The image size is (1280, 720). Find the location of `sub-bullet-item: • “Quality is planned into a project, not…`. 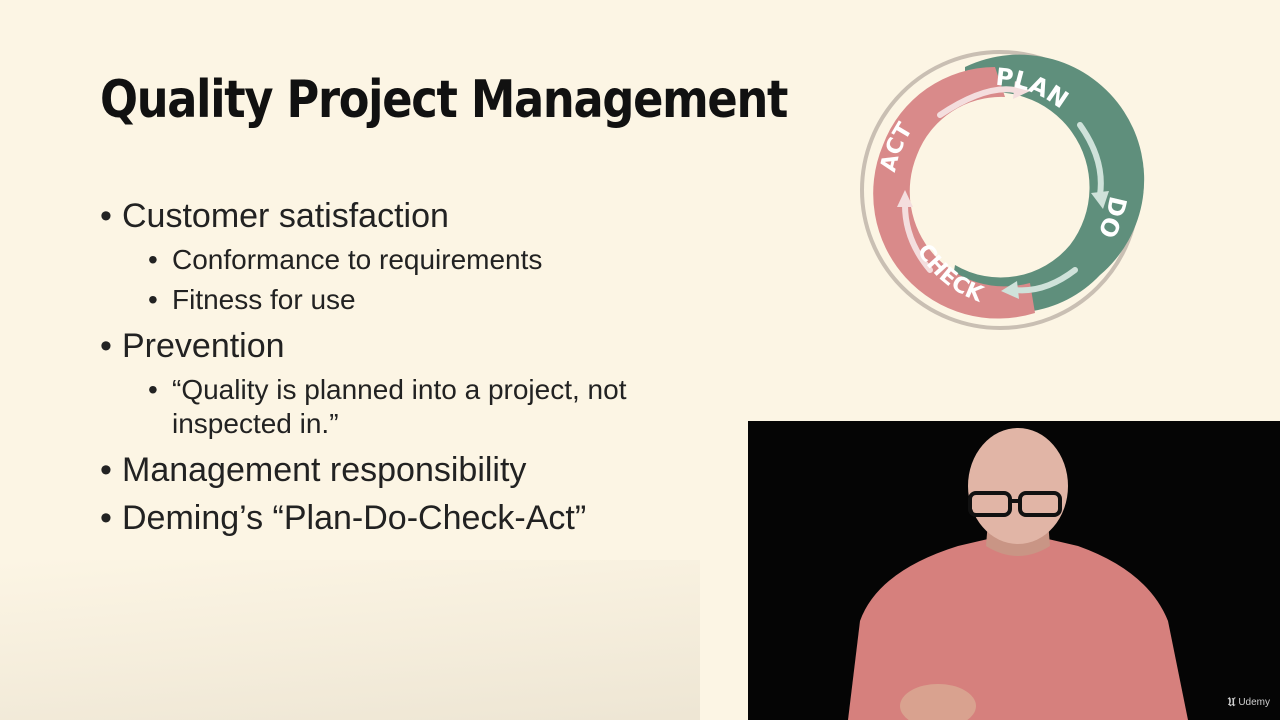

sub-bullet-item: • “Quality is planned into a project, not… is located at coordinates (400, 407).